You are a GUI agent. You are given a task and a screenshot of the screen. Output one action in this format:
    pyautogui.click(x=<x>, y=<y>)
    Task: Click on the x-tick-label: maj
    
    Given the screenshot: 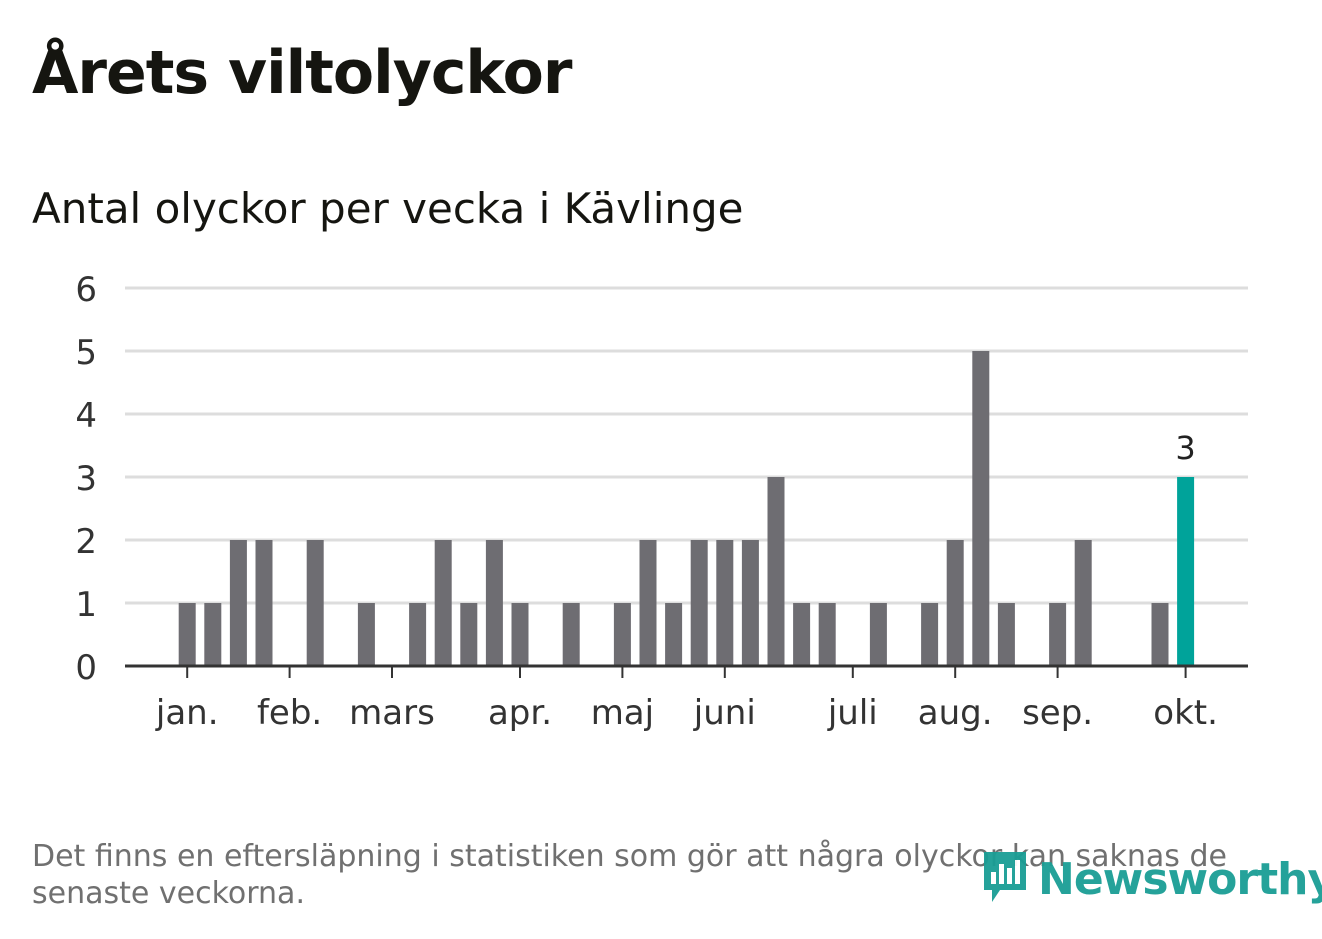 What is the action you would take?
    pyautogui.click(x=622, y=713)
    